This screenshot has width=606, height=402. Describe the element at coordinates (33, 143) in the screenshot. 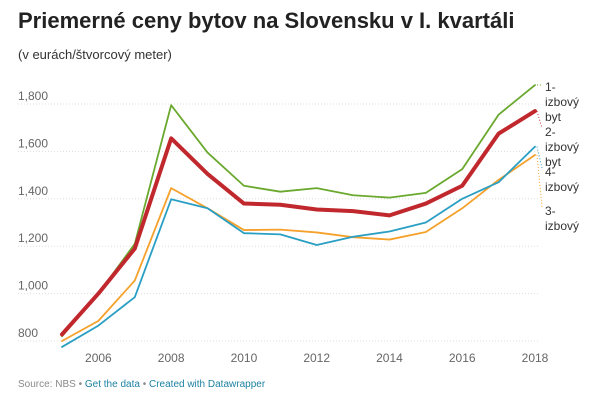

I see `y-tick-label: 1,600` at that location.